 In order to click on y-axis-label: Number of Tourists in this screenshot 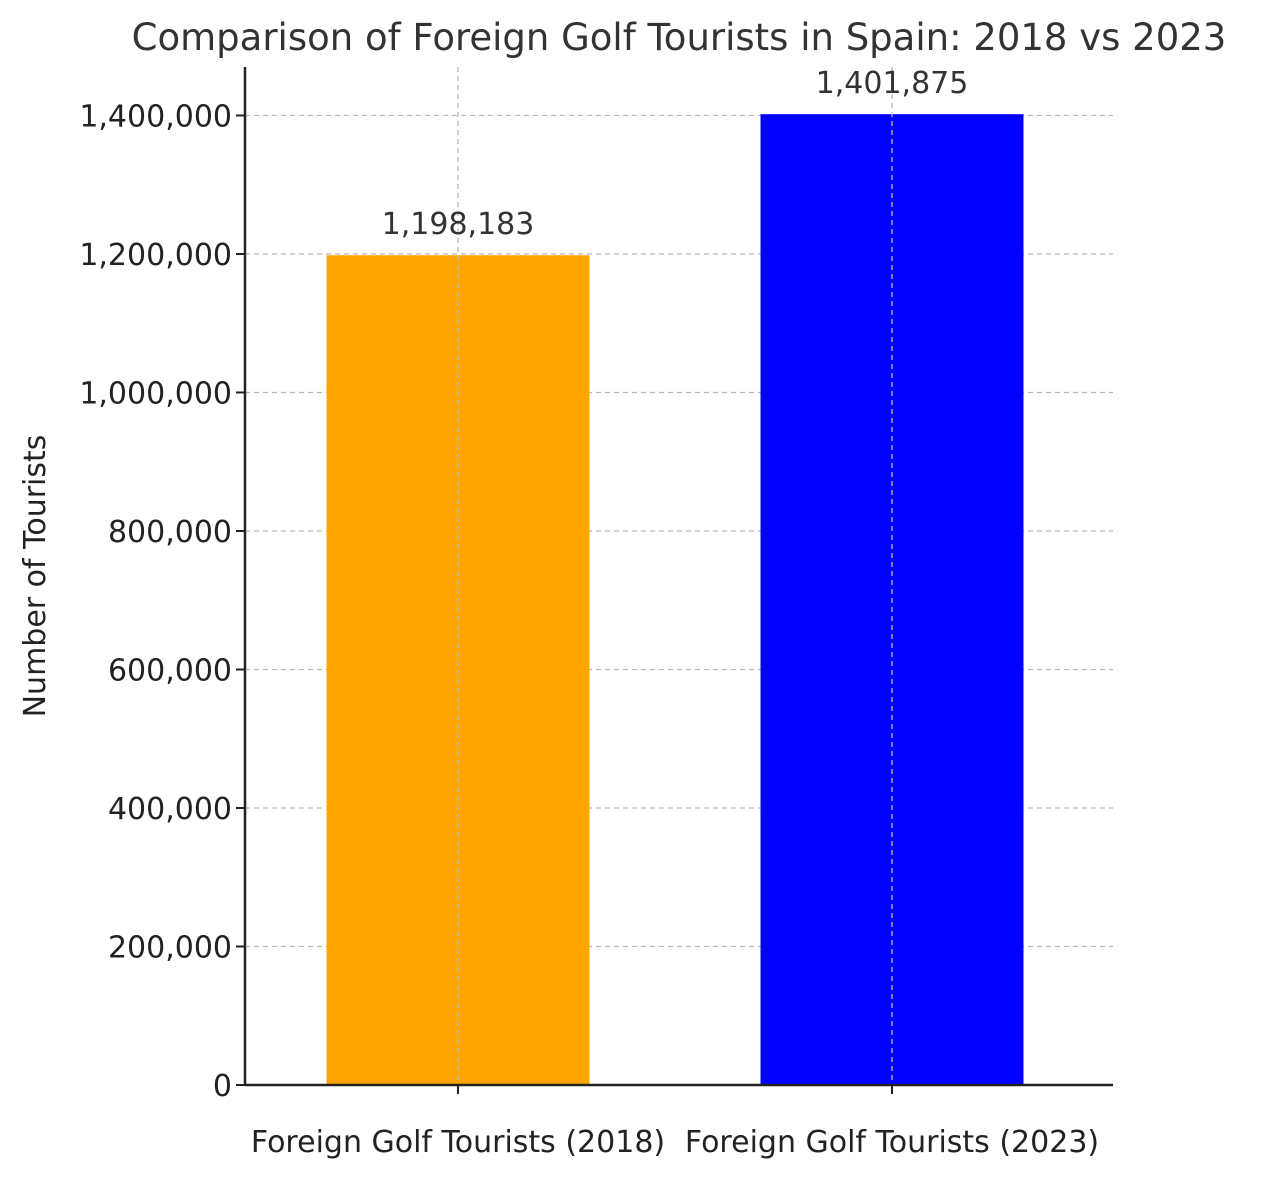, I will do `click(35, 576)`.